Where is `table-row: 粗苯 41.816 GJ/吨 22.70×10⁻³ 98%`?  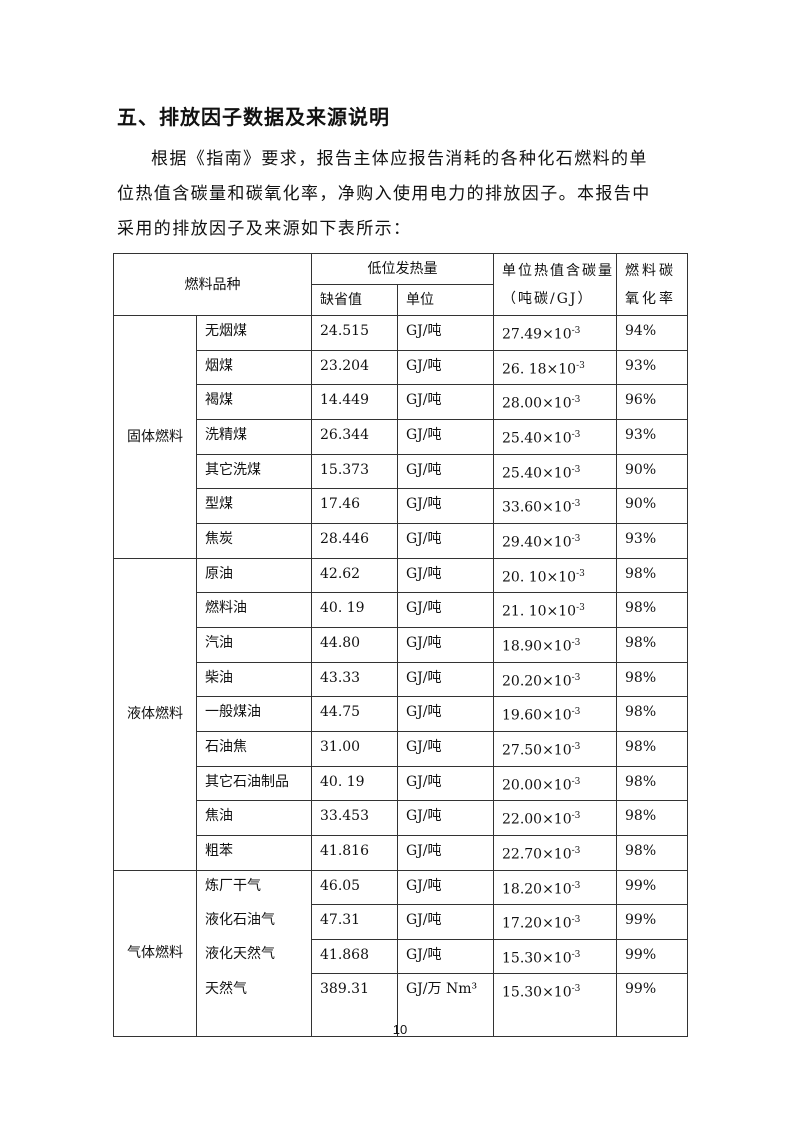 table-row: 粗苯 41.816 GJ/吨 22.70×10⁻³ 98% is located at coordinates (401, 852).